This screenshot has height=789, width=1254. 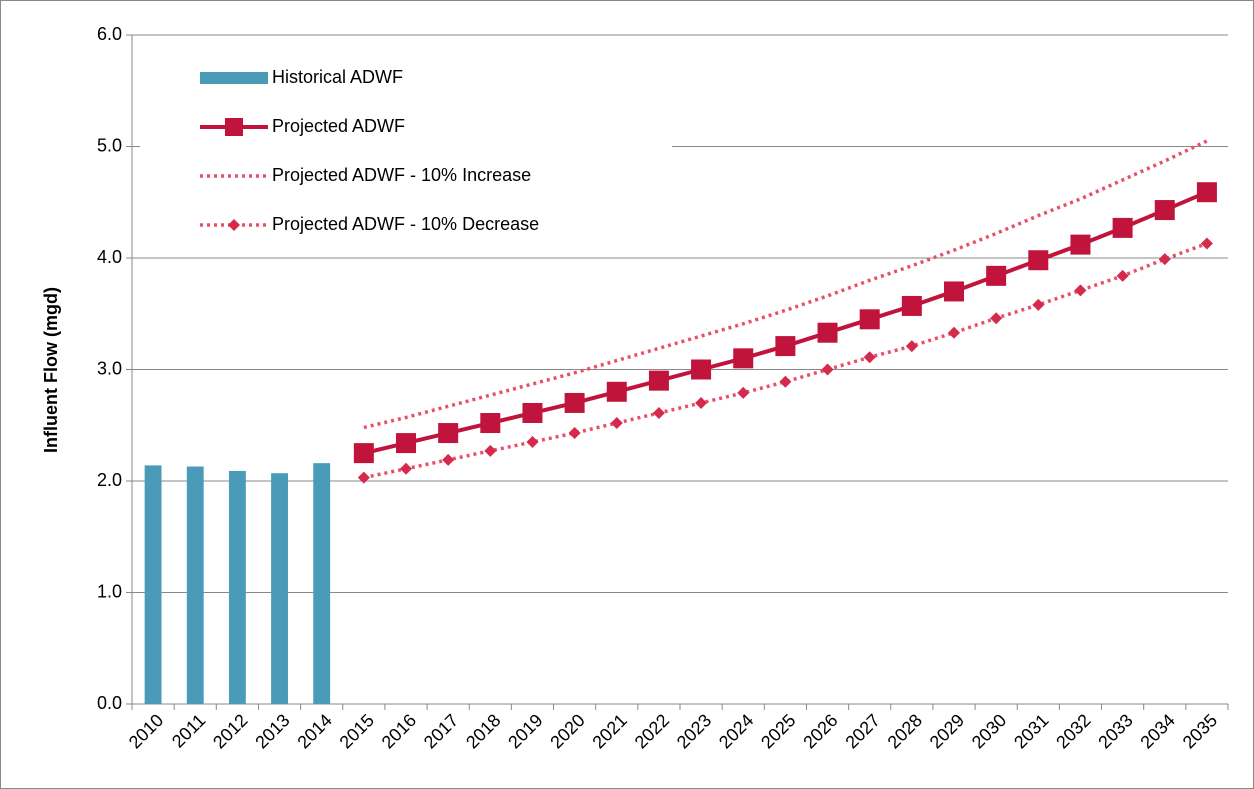 What do you see at coordinates (109, 480) in the screenshot?
I see `y-tick-label: 2.0` at bounding box center [109, 480].